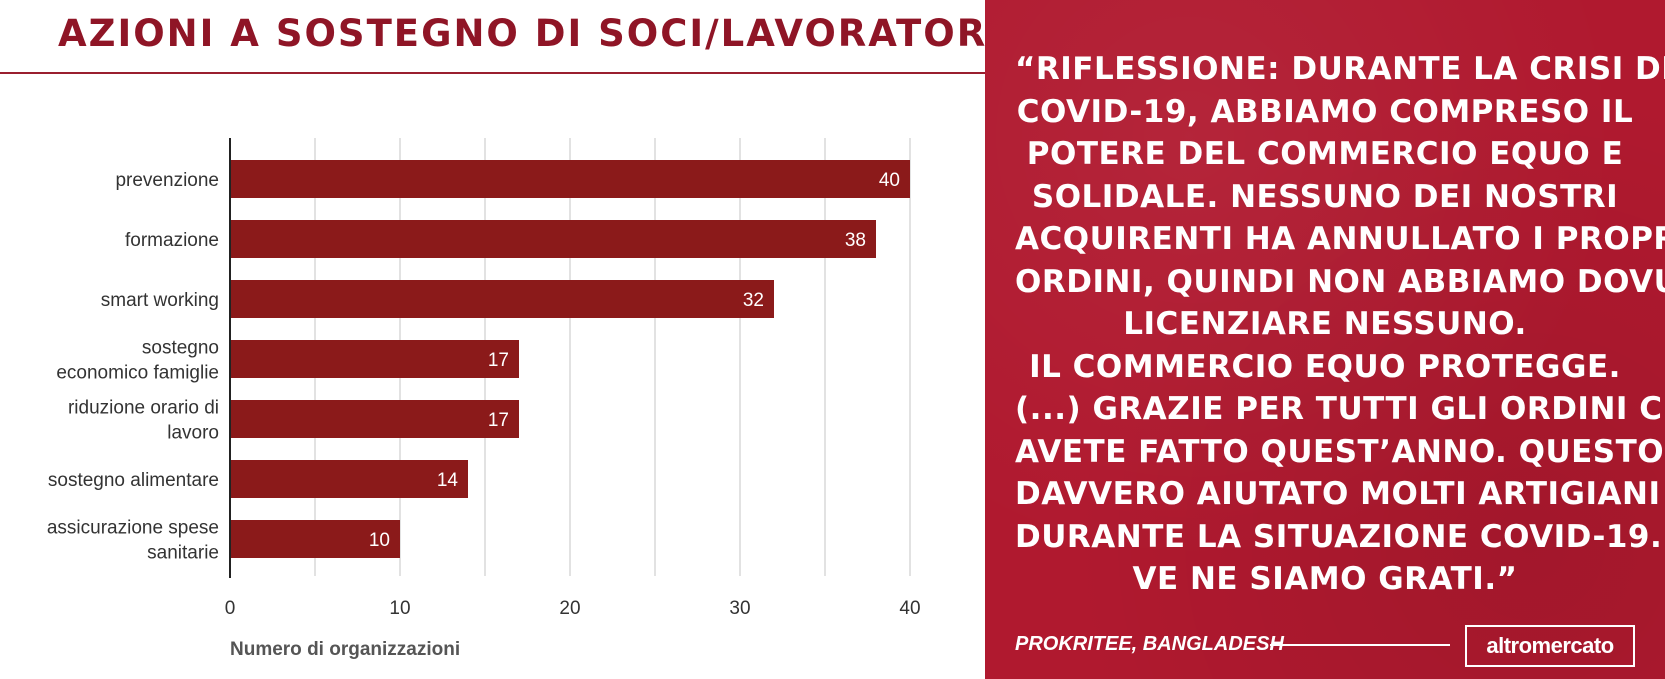 The width and height of the screenshot is (1665, 679). I want to click on category-label: prevenzione, so click(167, 180).